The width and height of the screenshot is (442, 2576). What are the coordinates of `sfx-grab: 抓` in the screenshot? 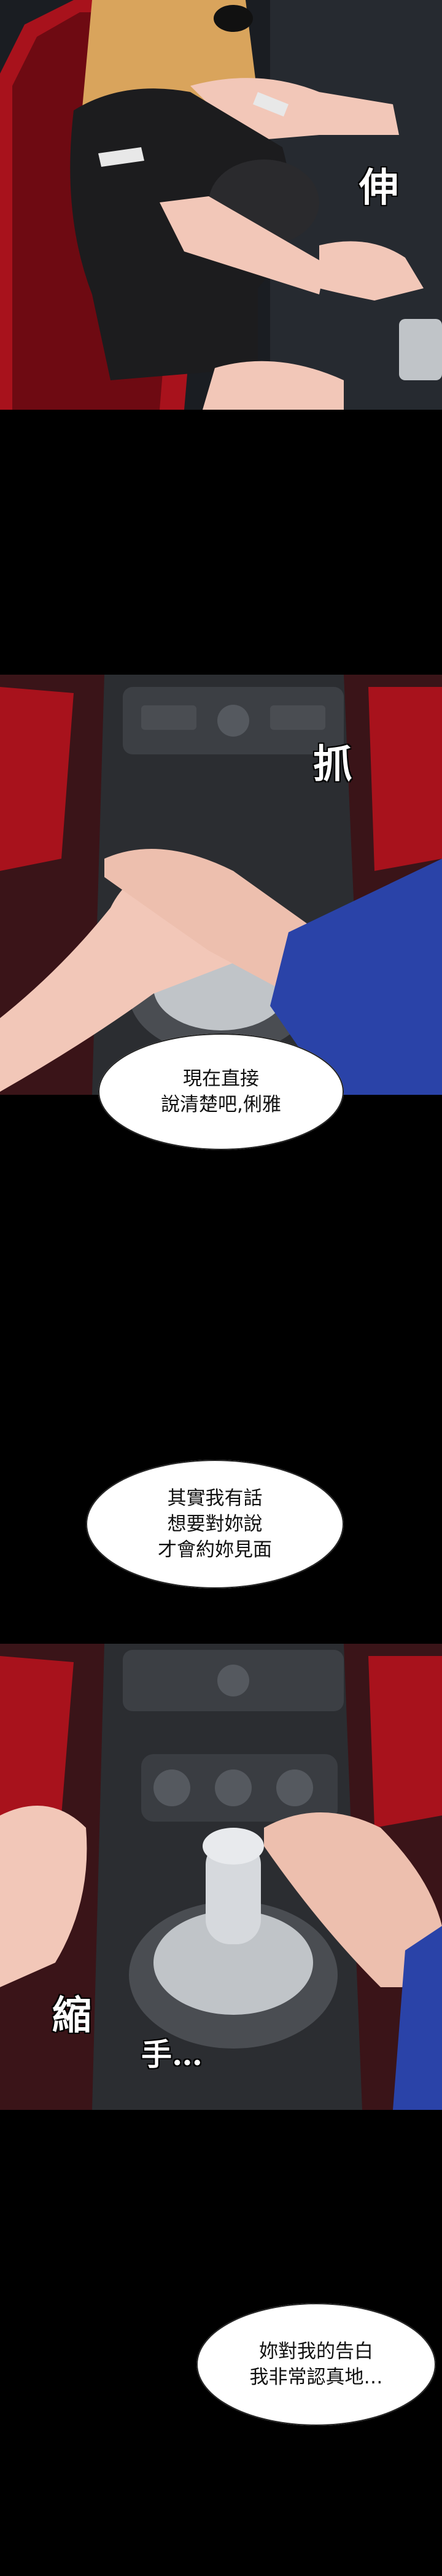 It's located at (333, 765).